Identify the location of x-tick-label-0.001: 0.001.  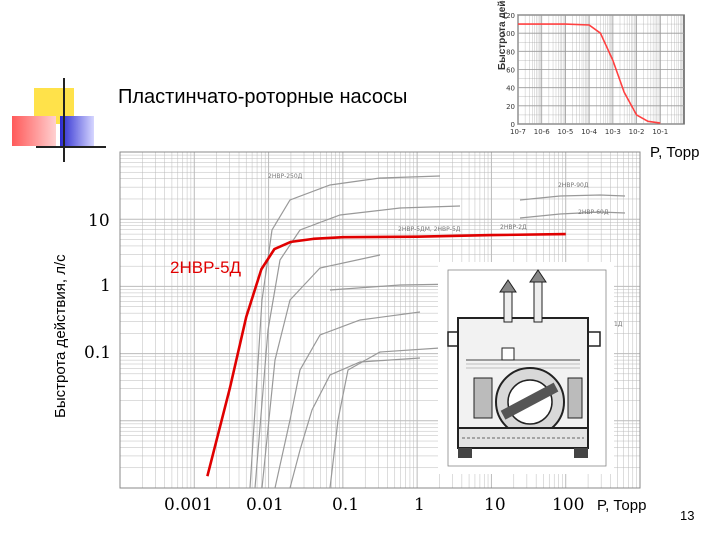
(188, 505).